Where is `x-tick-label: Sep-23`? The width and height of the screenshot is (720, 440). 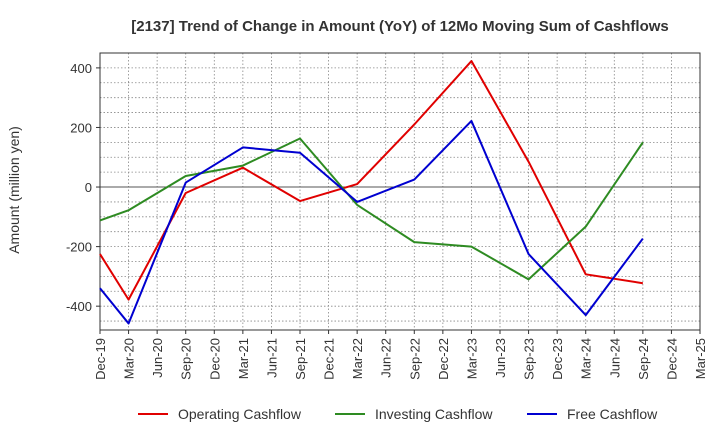 x-tick-label: Sep-23 is located at coordinates (529, 359).